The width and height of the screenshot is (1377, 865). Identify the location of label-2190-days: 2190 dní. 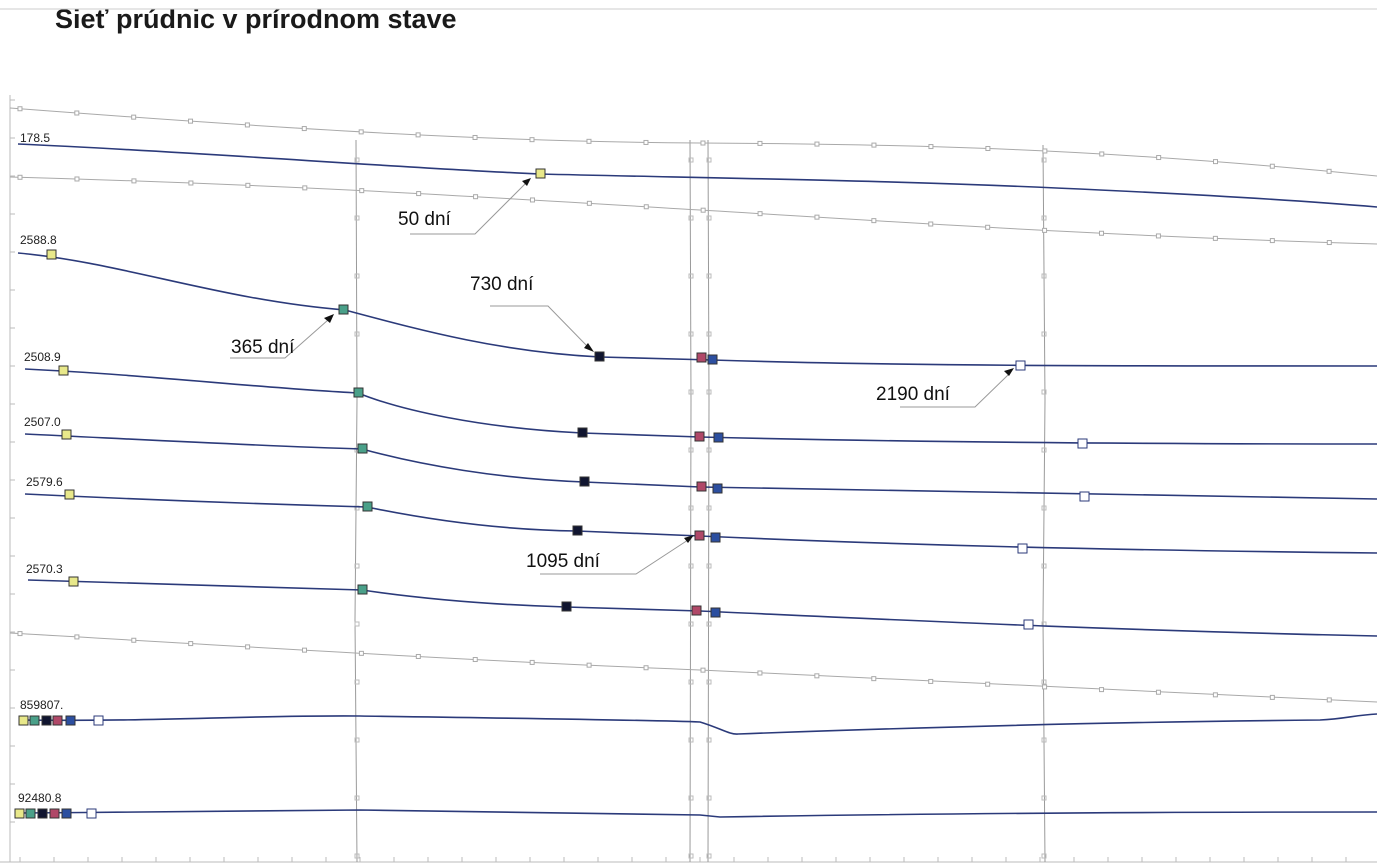
(913, 394).